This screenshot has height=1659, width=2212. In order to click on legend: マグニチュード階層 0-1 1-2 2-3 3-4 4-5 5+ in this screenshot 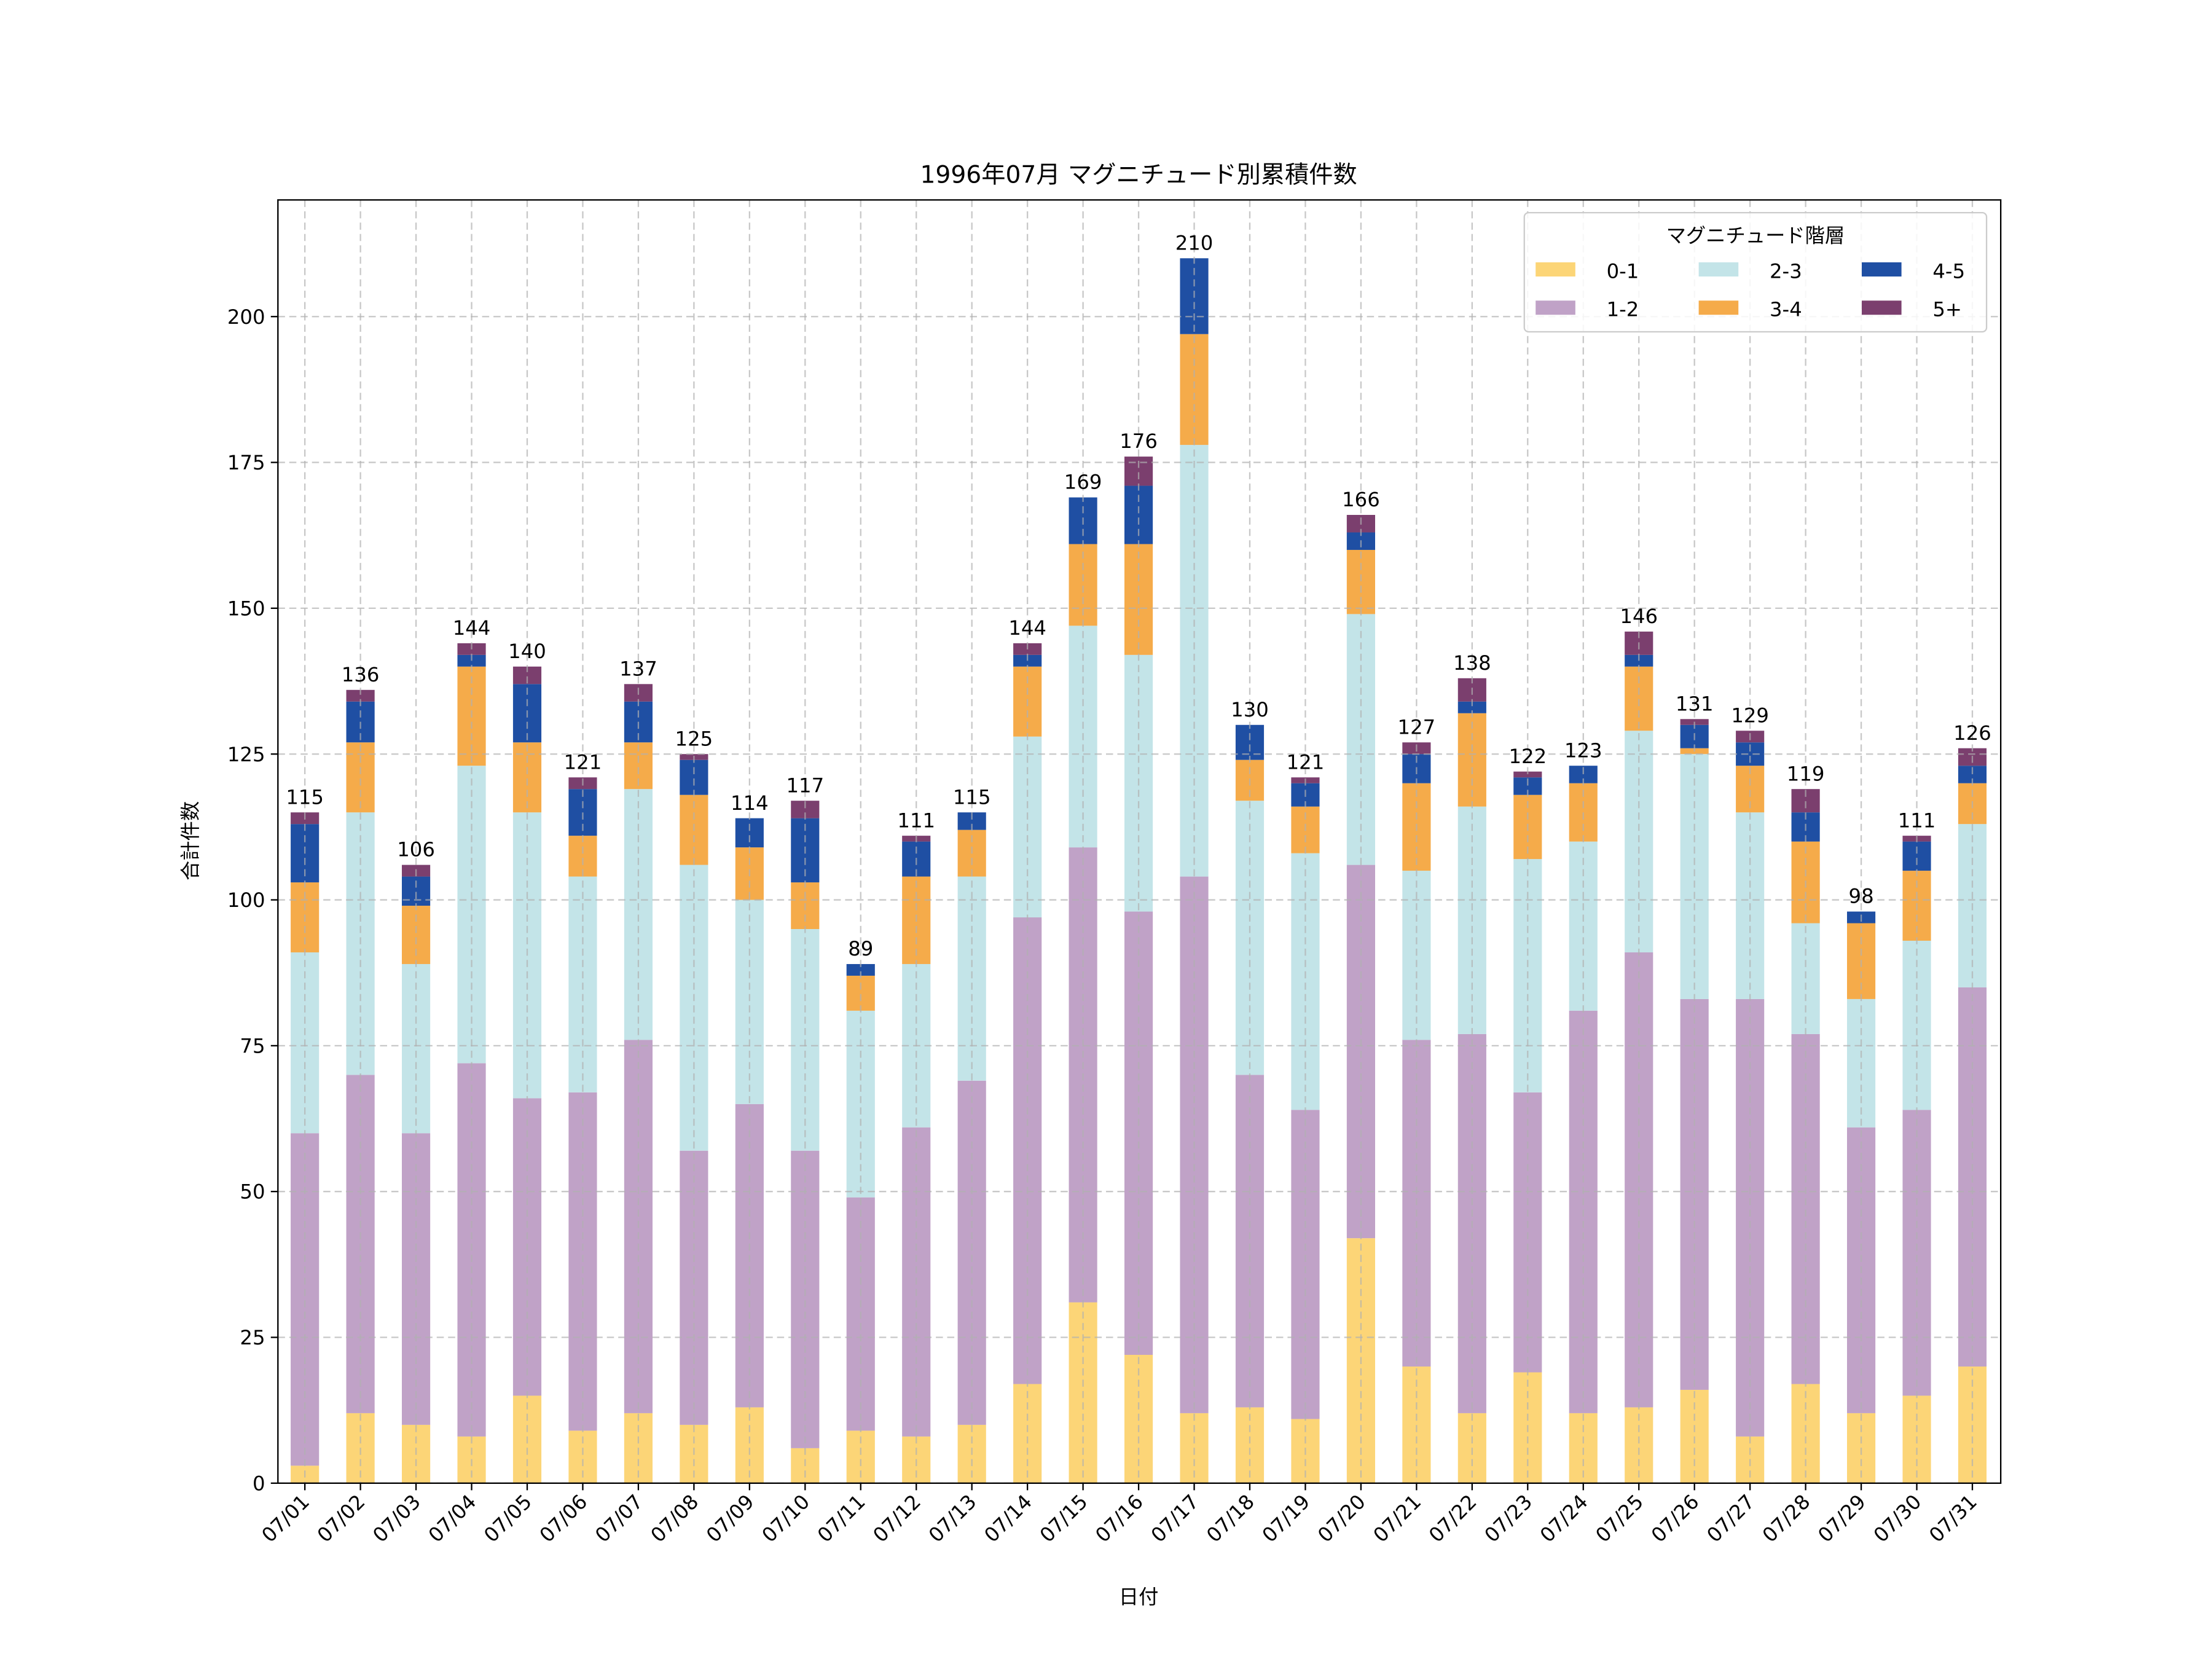, I will do `click(1755, 272)`.